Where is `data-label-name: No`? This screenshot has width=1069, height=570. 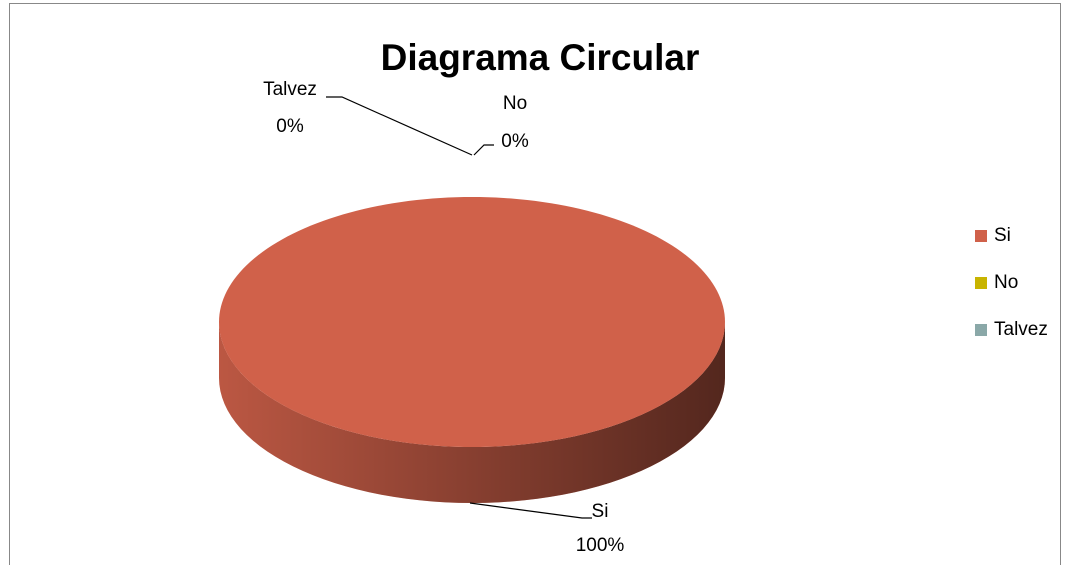 data-label-name: No is located at coordinates (515, 103).